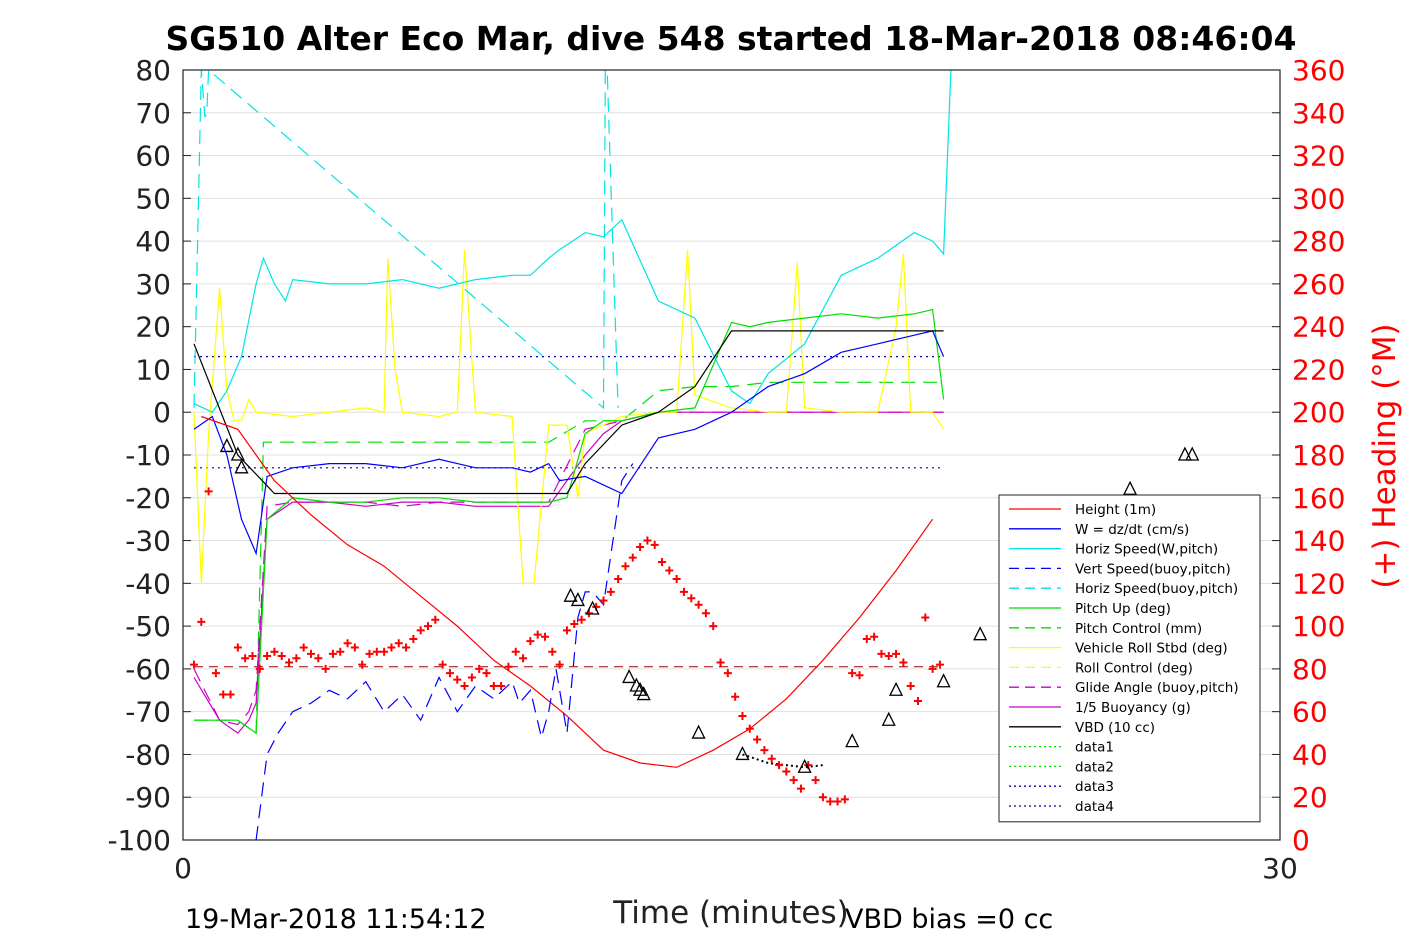  Describe the element at coordinates (1318, 241) in the screenshot. I see `tick-label-right: 280` at that location.